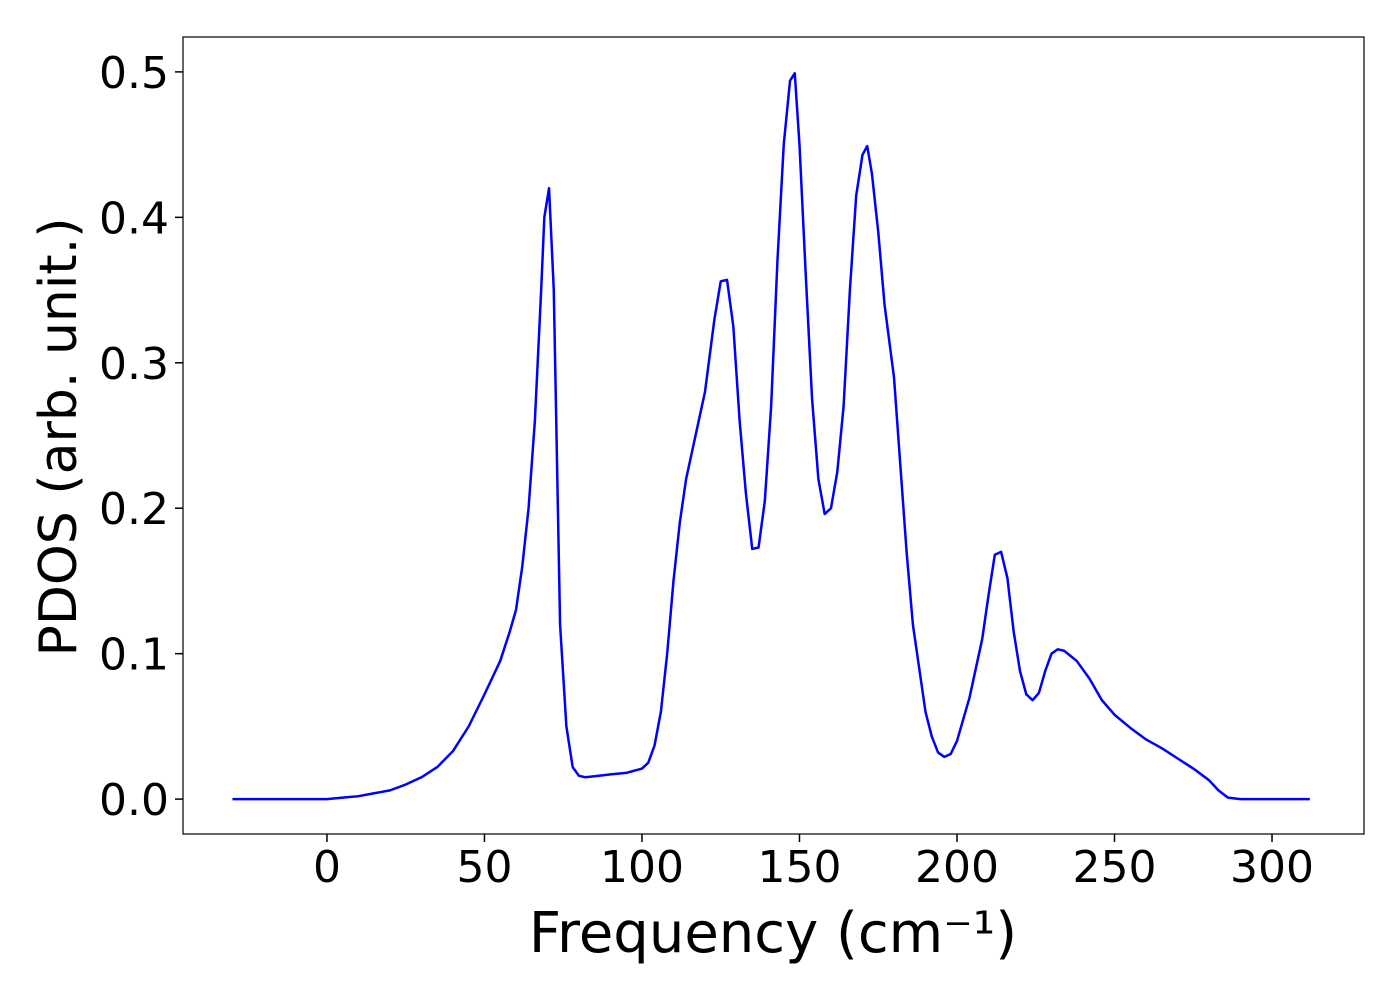 Image resolution: width=1400 pixels, height=1000 pixels. What do you see at coordinates (134, 364) in the screenshot?
I see `y-tick-label: 0.3` at bounding box center [134, 364].